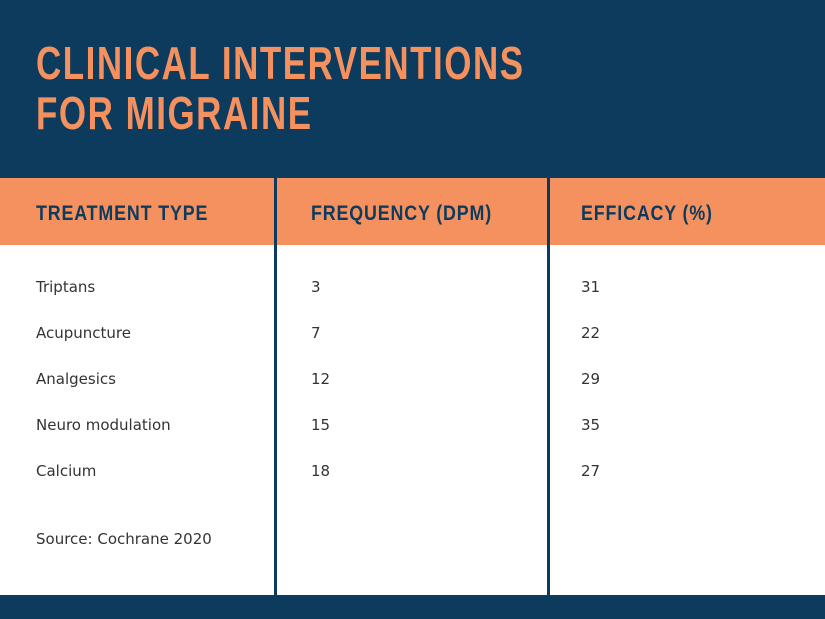 This screenshot has width=825, height=619. What do you see at coordinates (122, 213) in the screenshot?
I see `column-header: TREATMENT TYPE` at bounding box center [122, 213].